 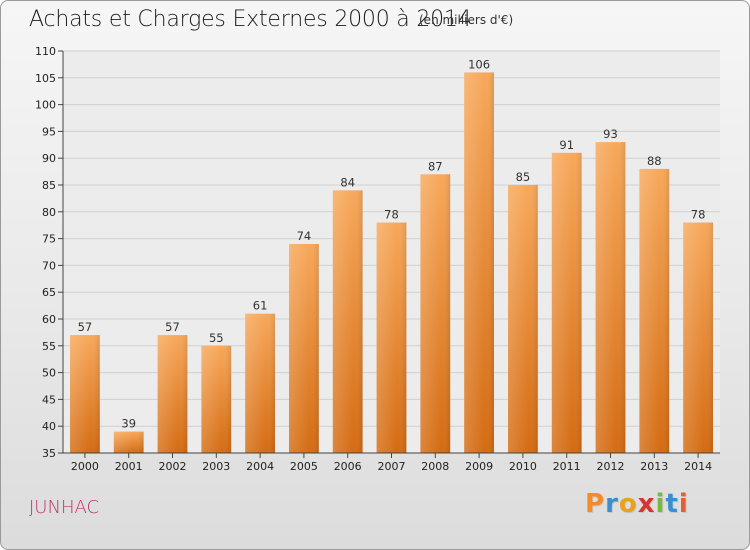 I want to click on value-label-2008: 87, so click(x=435, y=166).